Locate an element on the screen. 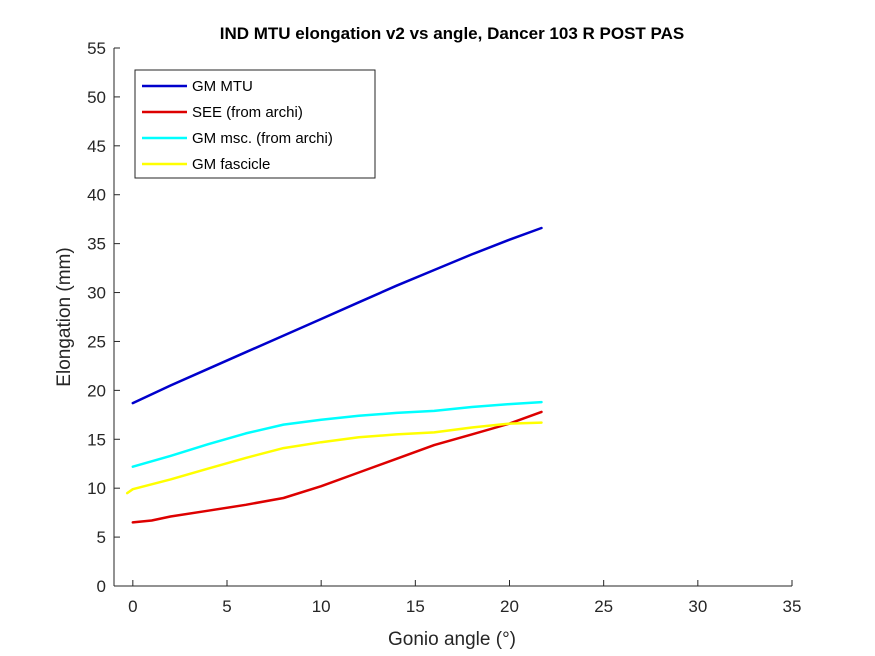 The height and width of the screenshot is (656, 875). y-tick-label: 30 is located at coordinates (96, 293).